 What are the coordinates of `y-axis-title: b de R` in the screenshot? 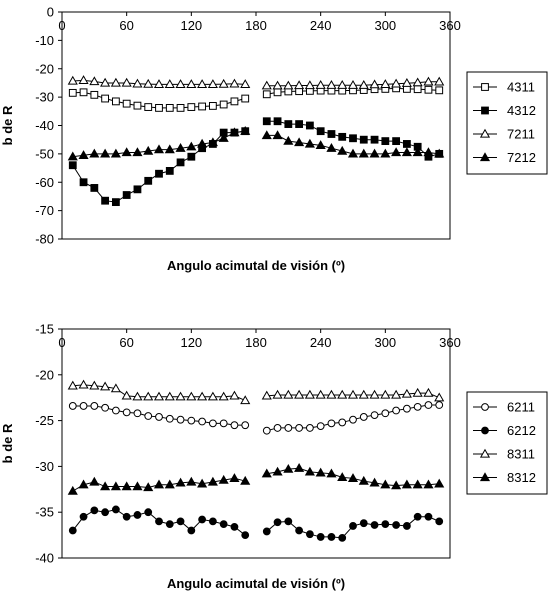 It's located at (7, 125).